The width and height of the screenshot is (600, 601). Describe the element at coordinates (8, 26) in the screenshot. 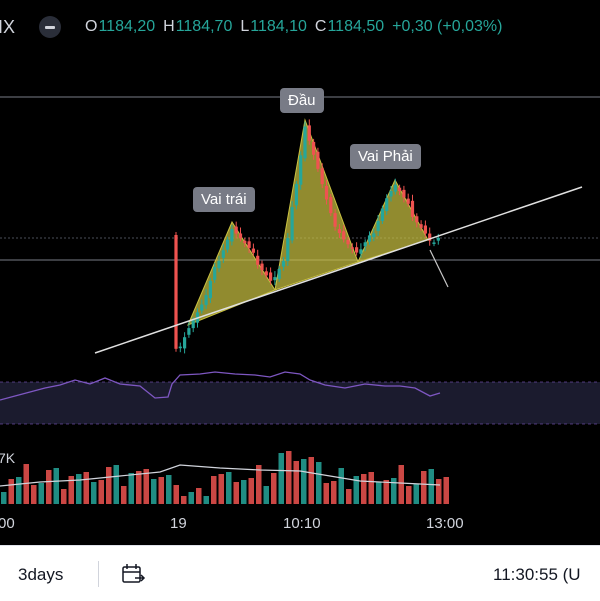

I see `symbol-name: IX` at that location.